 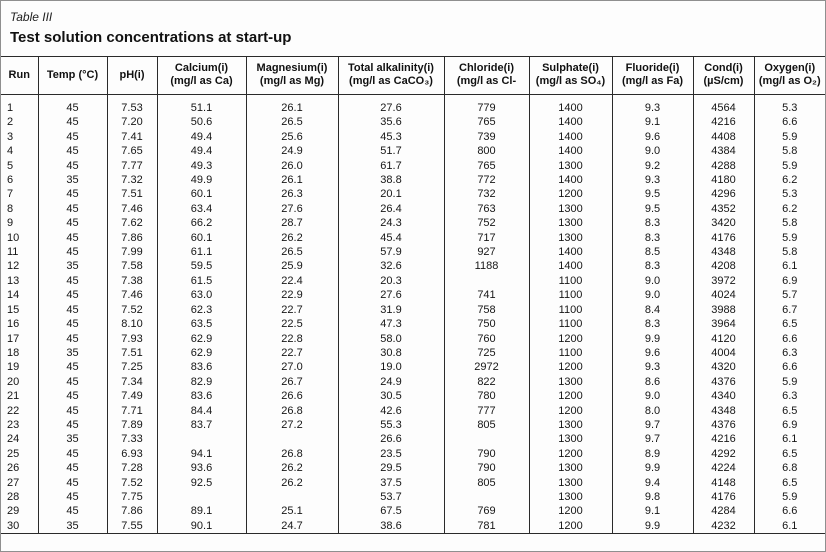 I want to click on table-cell: 90.1, so click(x=201, y=526).